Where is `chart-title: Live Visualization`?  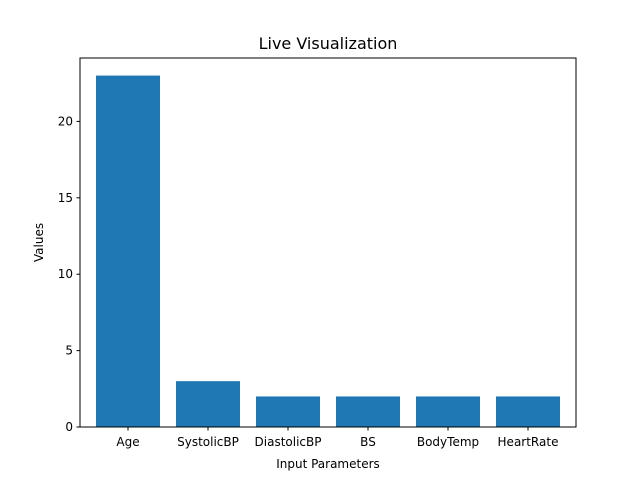
chart-title: Live Visualization is located at coordinates (328, 43).